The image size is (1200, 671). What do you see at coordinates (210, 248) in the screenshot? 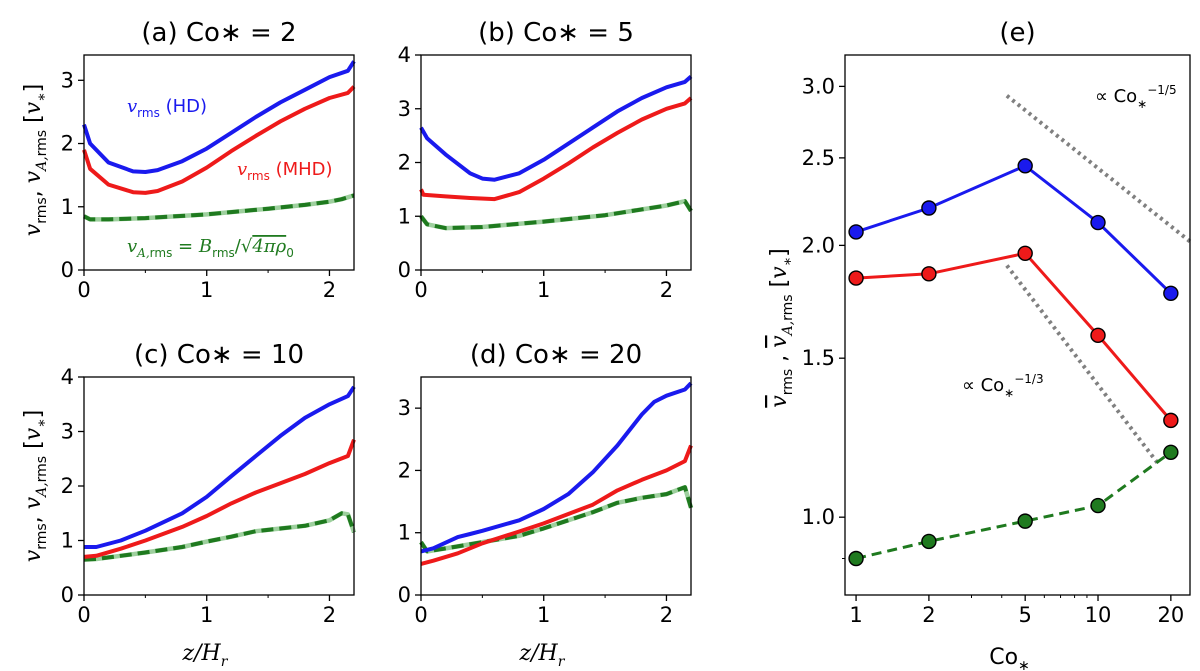
I see `annotation-va: vA,rms = Brms/√4πρ0` at bounding box center [210, 248].